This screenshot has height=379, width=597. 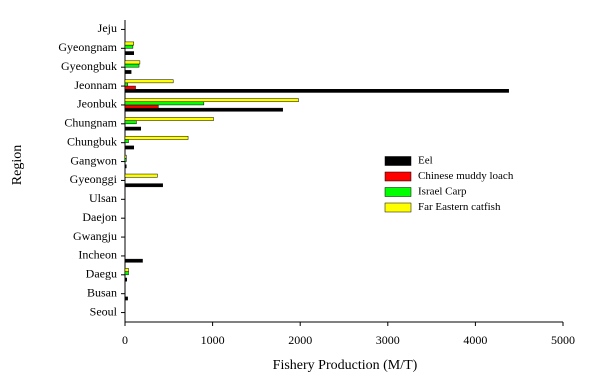 I want to click on legend-label: Far Eastern catfish, so click(x=459, y=207).